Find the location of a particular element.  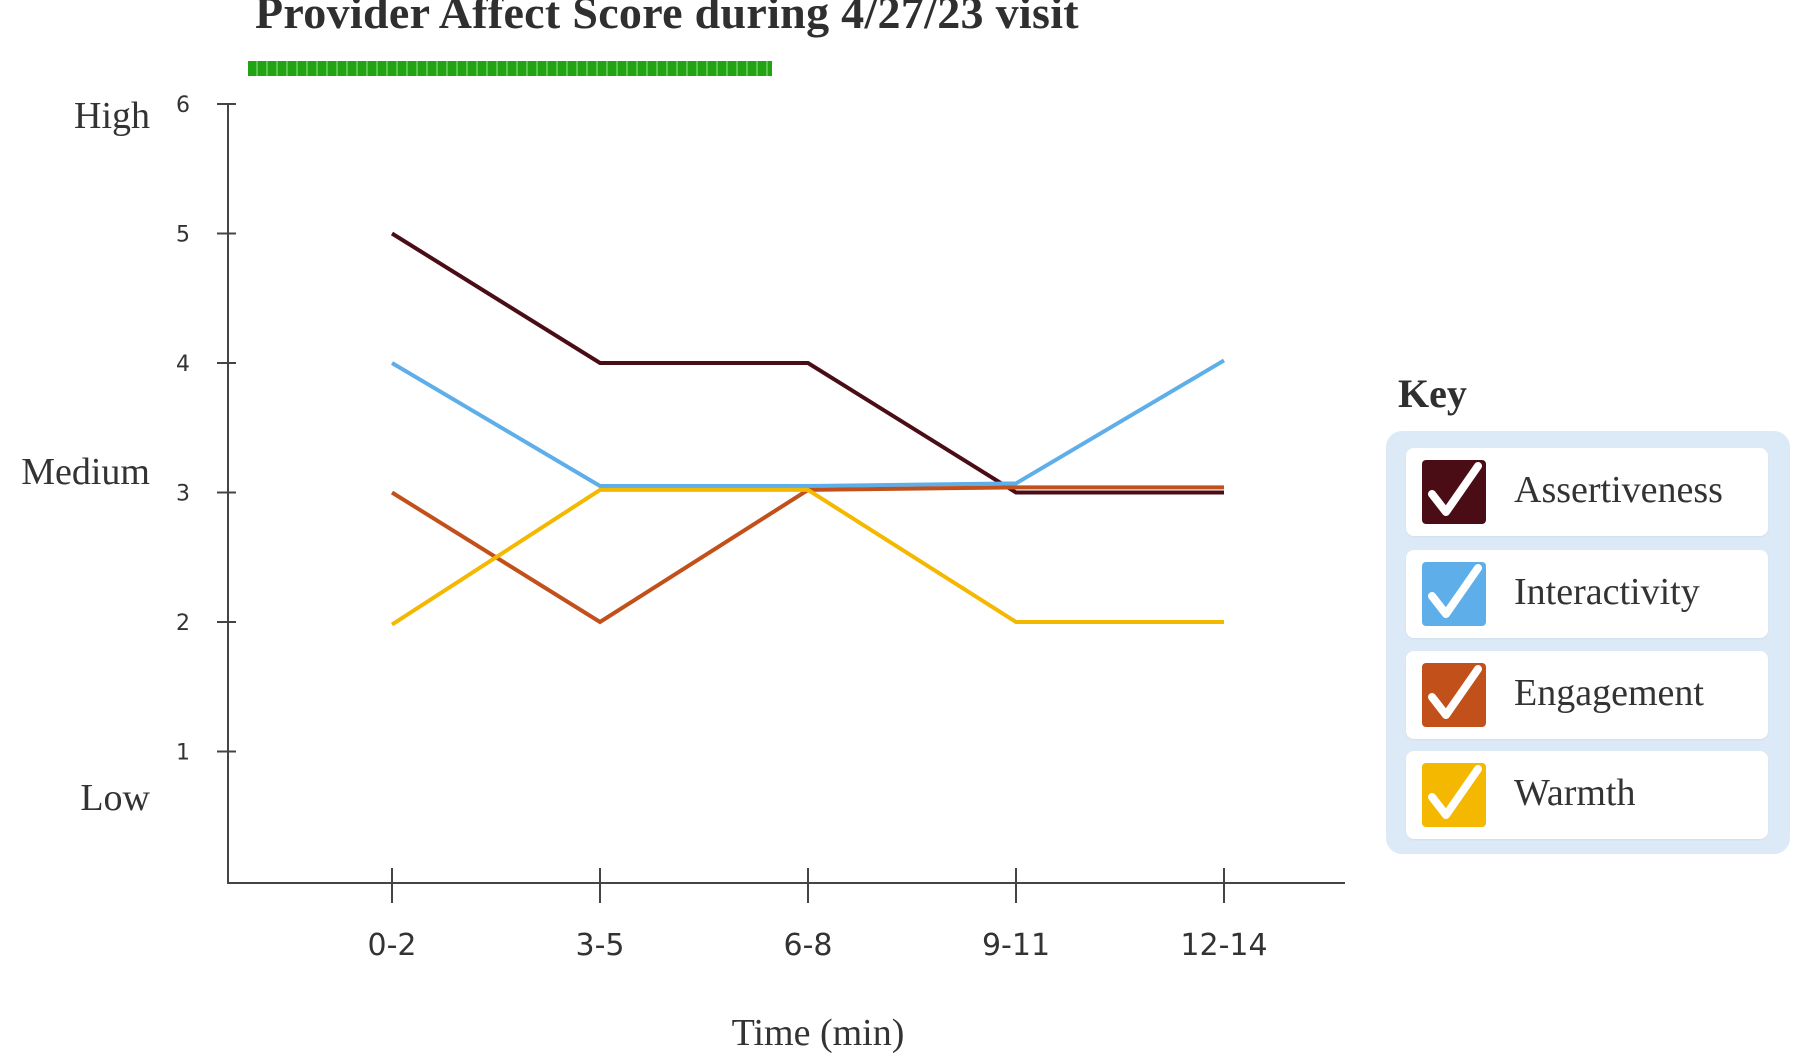

y-tick-label: 6 is located at coordinates (183, 105).